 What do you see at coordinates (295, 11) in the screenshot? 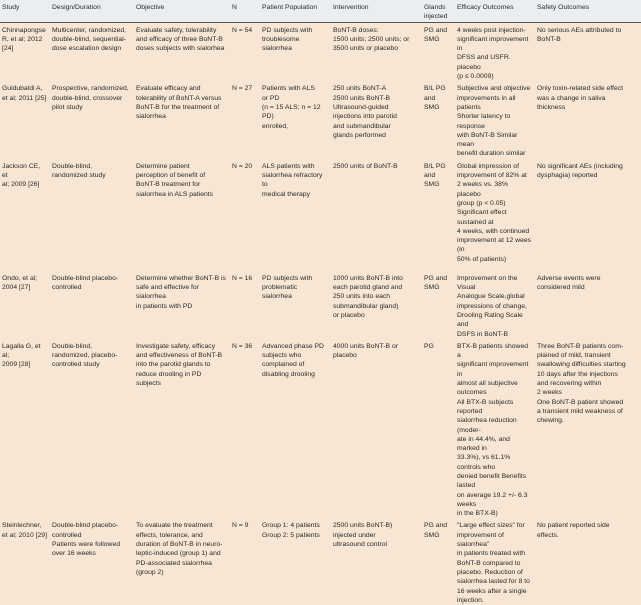
I see `column-header-population: Patient Population` at bounding box center [295, 11].